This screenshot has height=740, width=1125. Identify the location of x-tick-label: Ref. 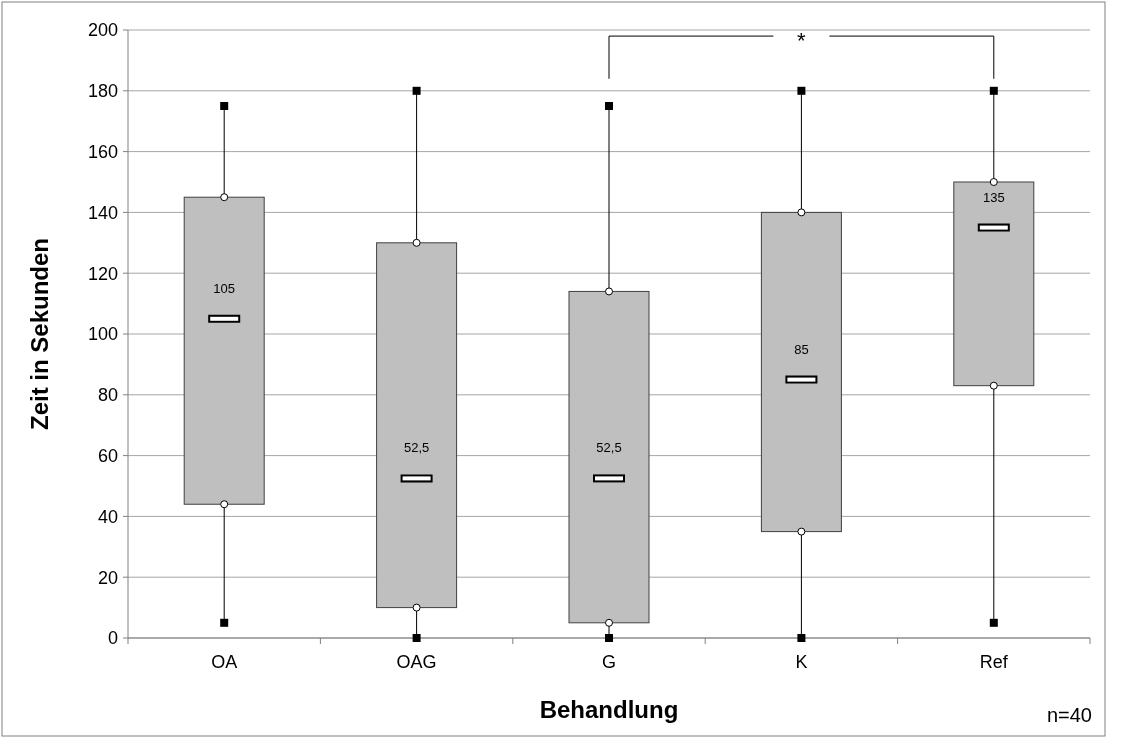
(994, 662).